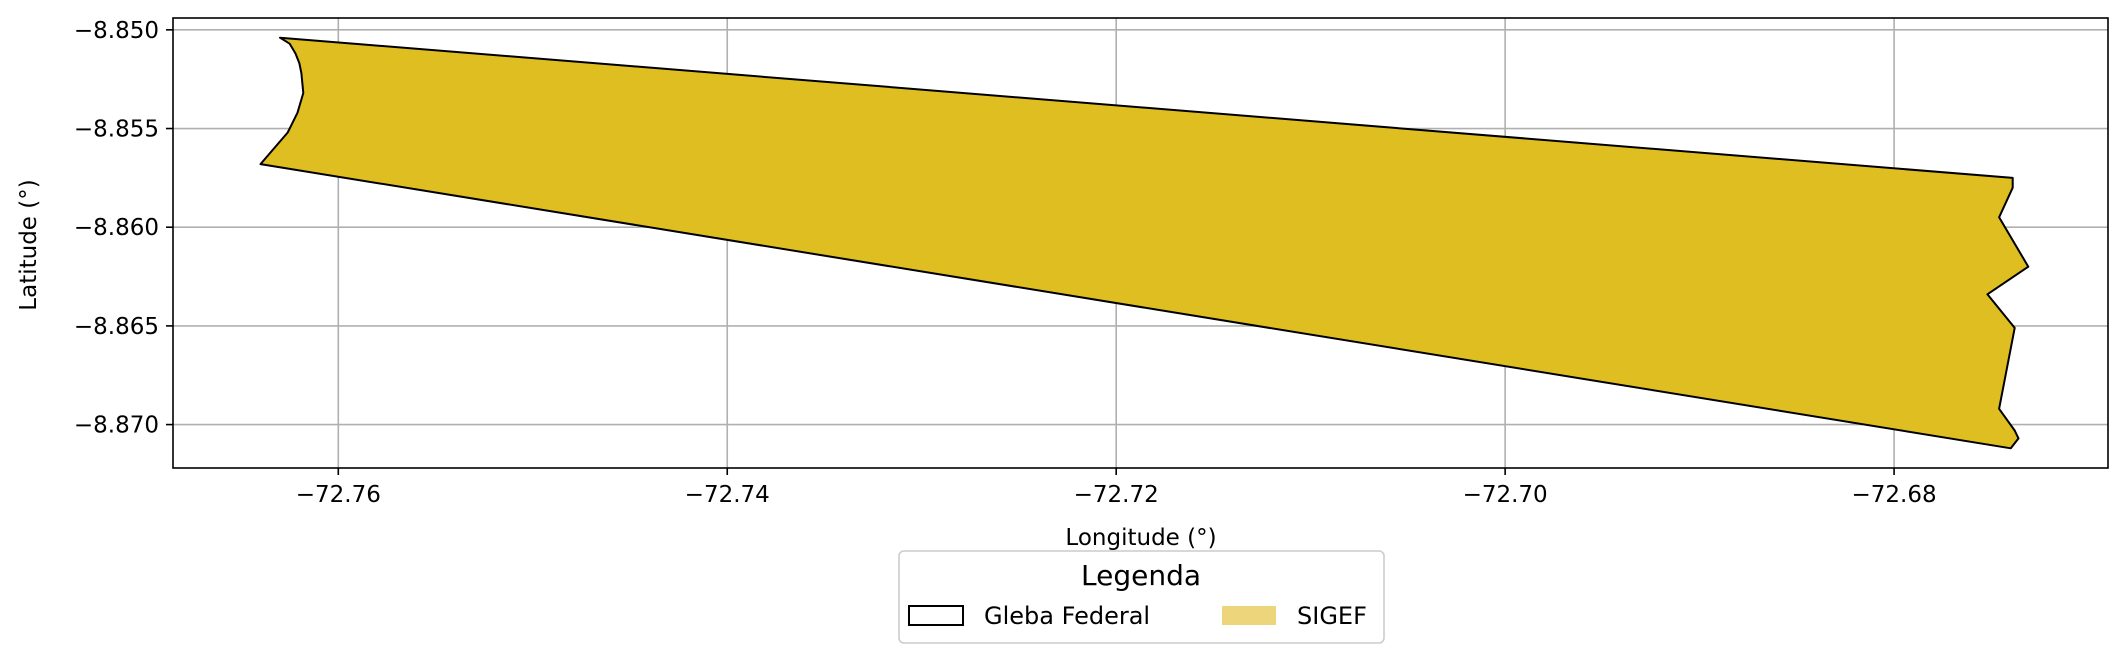 The image size is (2127, 664). What do you see at coordinates (1505, 495) in the screenshot?
I see `x-tick-label: −72.70` at bounding box center [1505, 495].